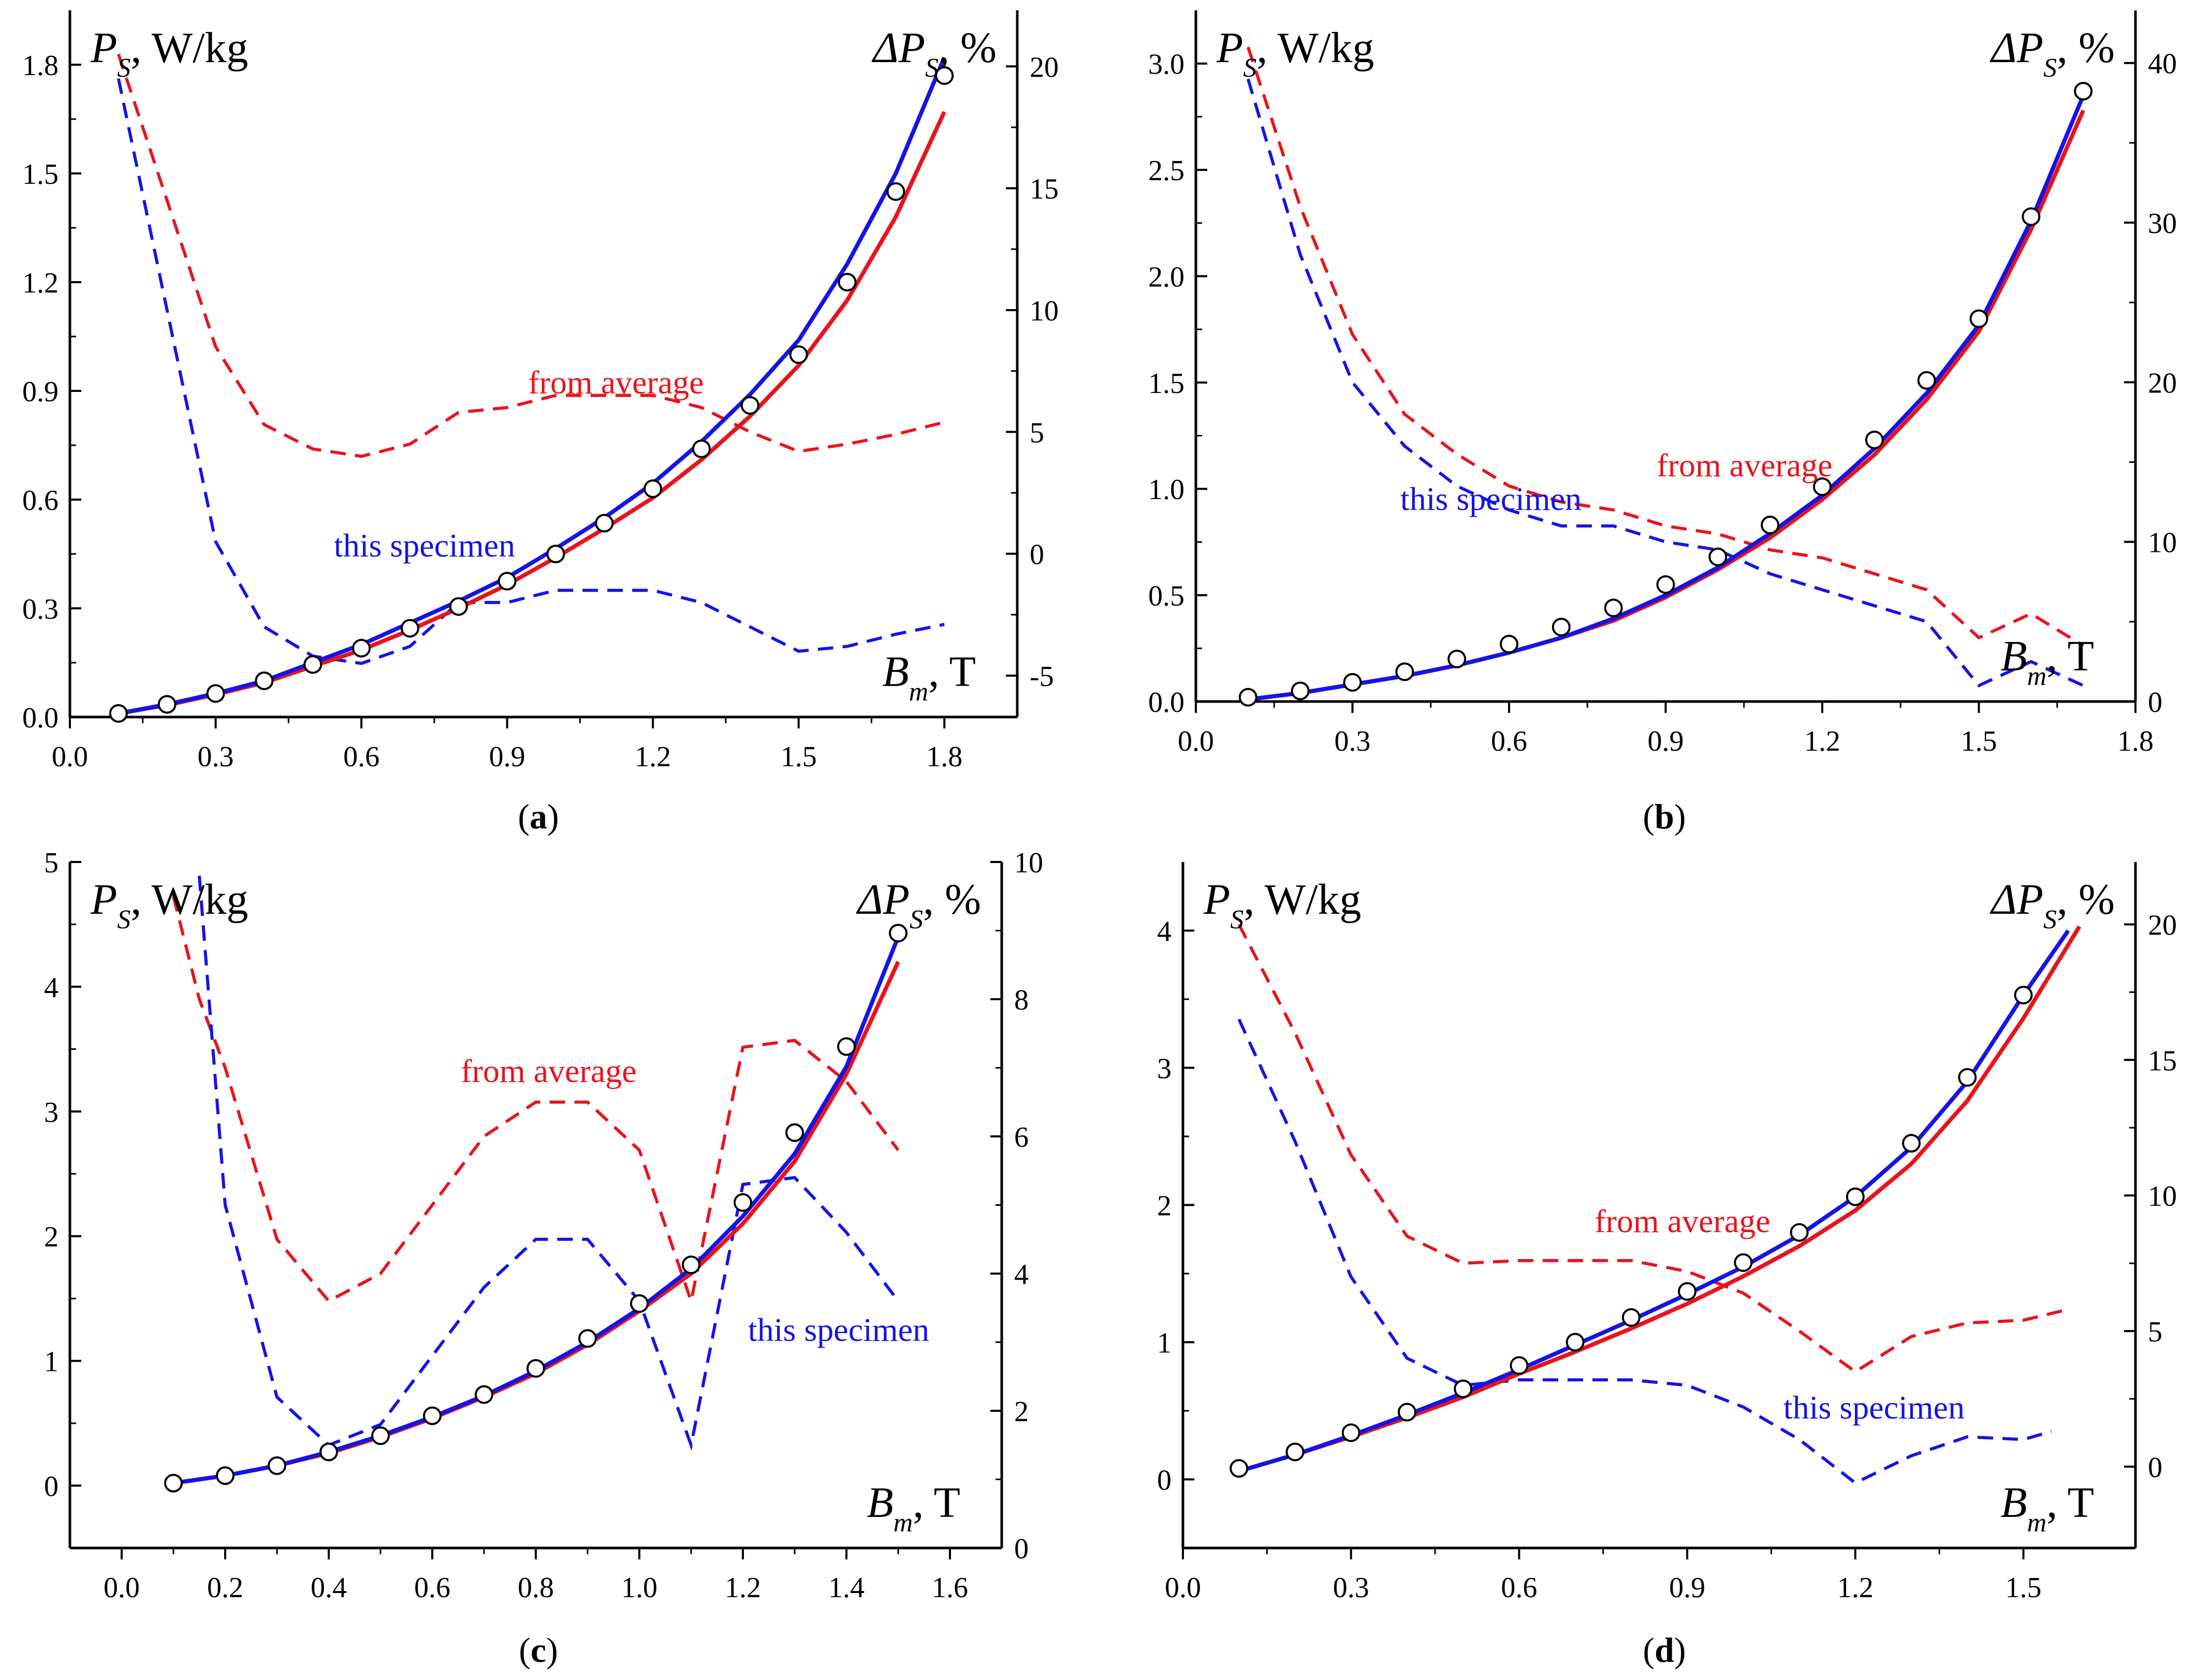 Image resolution: width=2195 pixels, height=1680 pixels. I want to click on left-y-tick-label: 4, so click(1165, 932).